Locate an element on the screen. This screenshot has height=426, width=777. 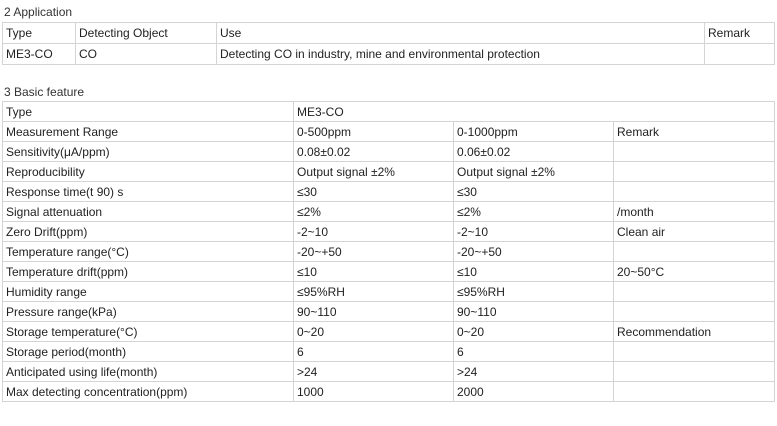
table-cell: Pressure range(kPa) is located at coordinates (148, 311).